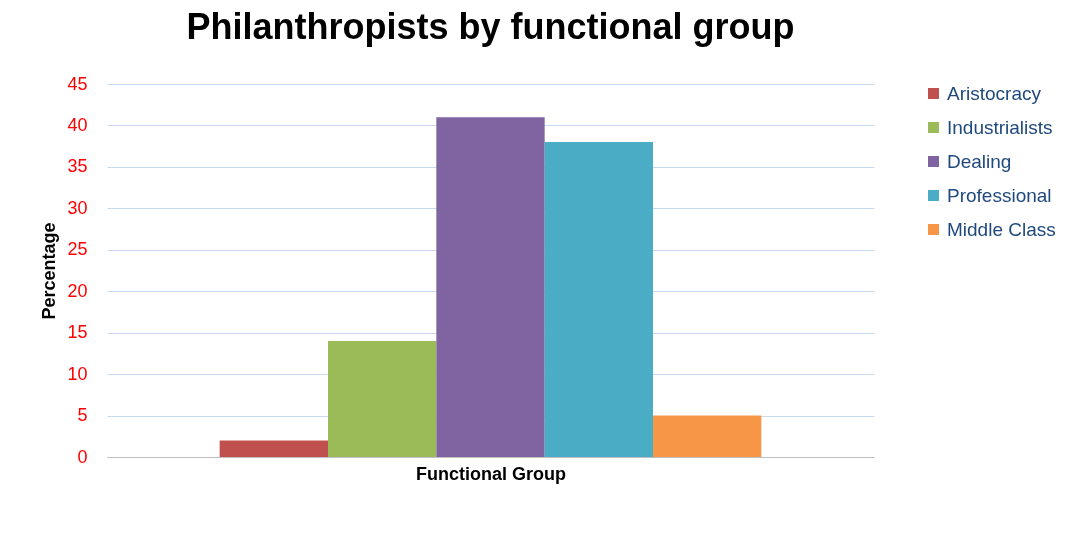 The image size is (1071, 545). Describe the element at coordinates (82, 456) in the screenshot. I see `y-tick-label: 0` at that location.